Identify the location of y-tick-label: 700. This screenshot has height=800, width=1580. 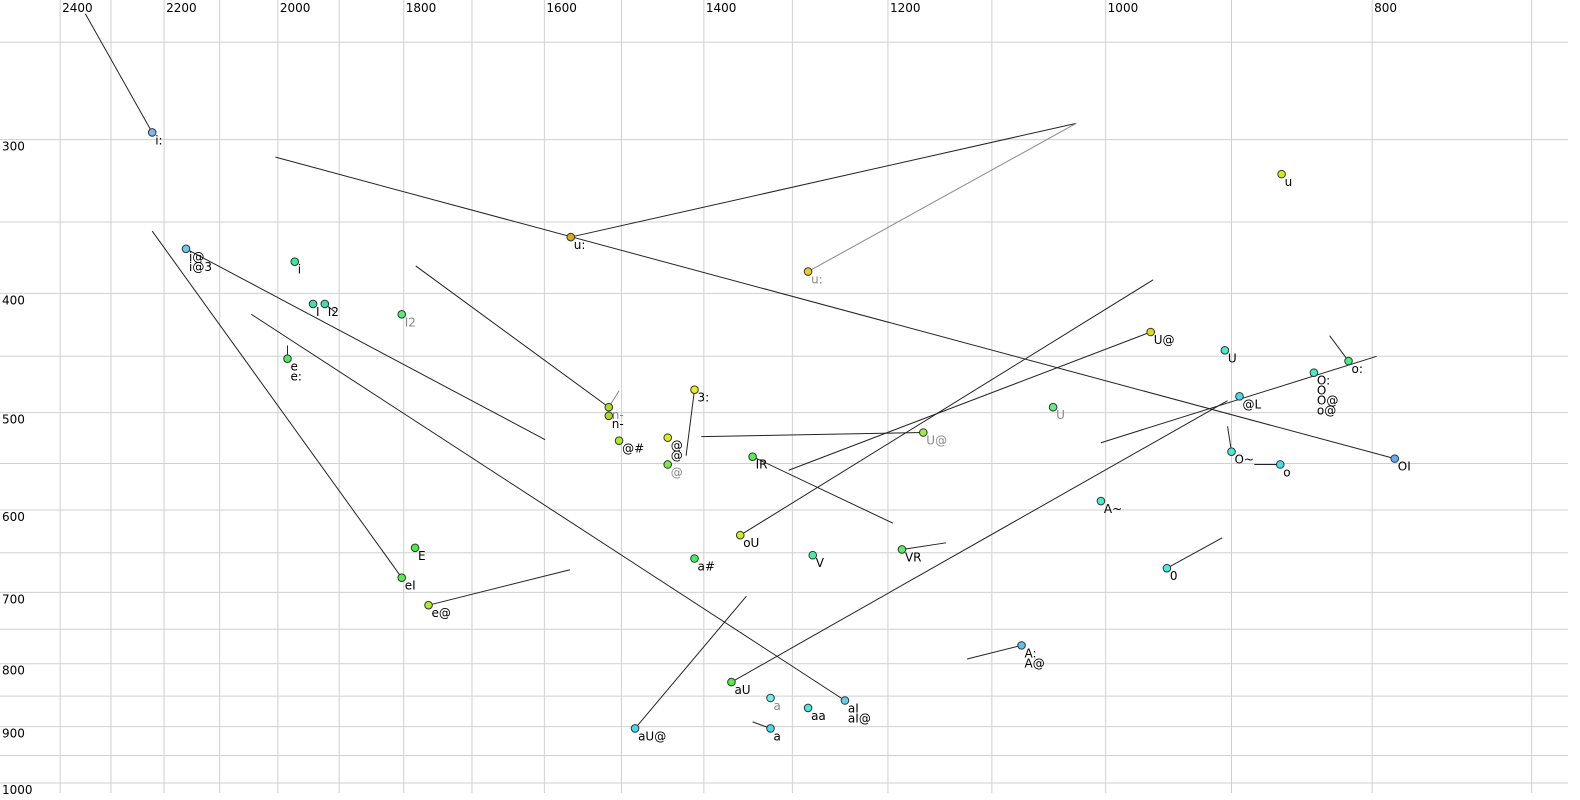
(13, 599).